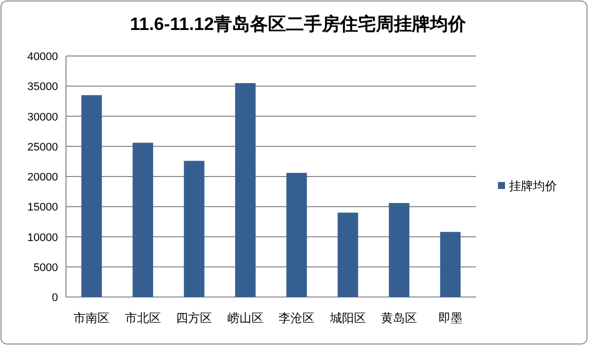 The width and height of the screenshot is (589, 346). Describe the element at coordinates (46, 268) in the screenshot. I see `y-tick-label: 5000` at that location.